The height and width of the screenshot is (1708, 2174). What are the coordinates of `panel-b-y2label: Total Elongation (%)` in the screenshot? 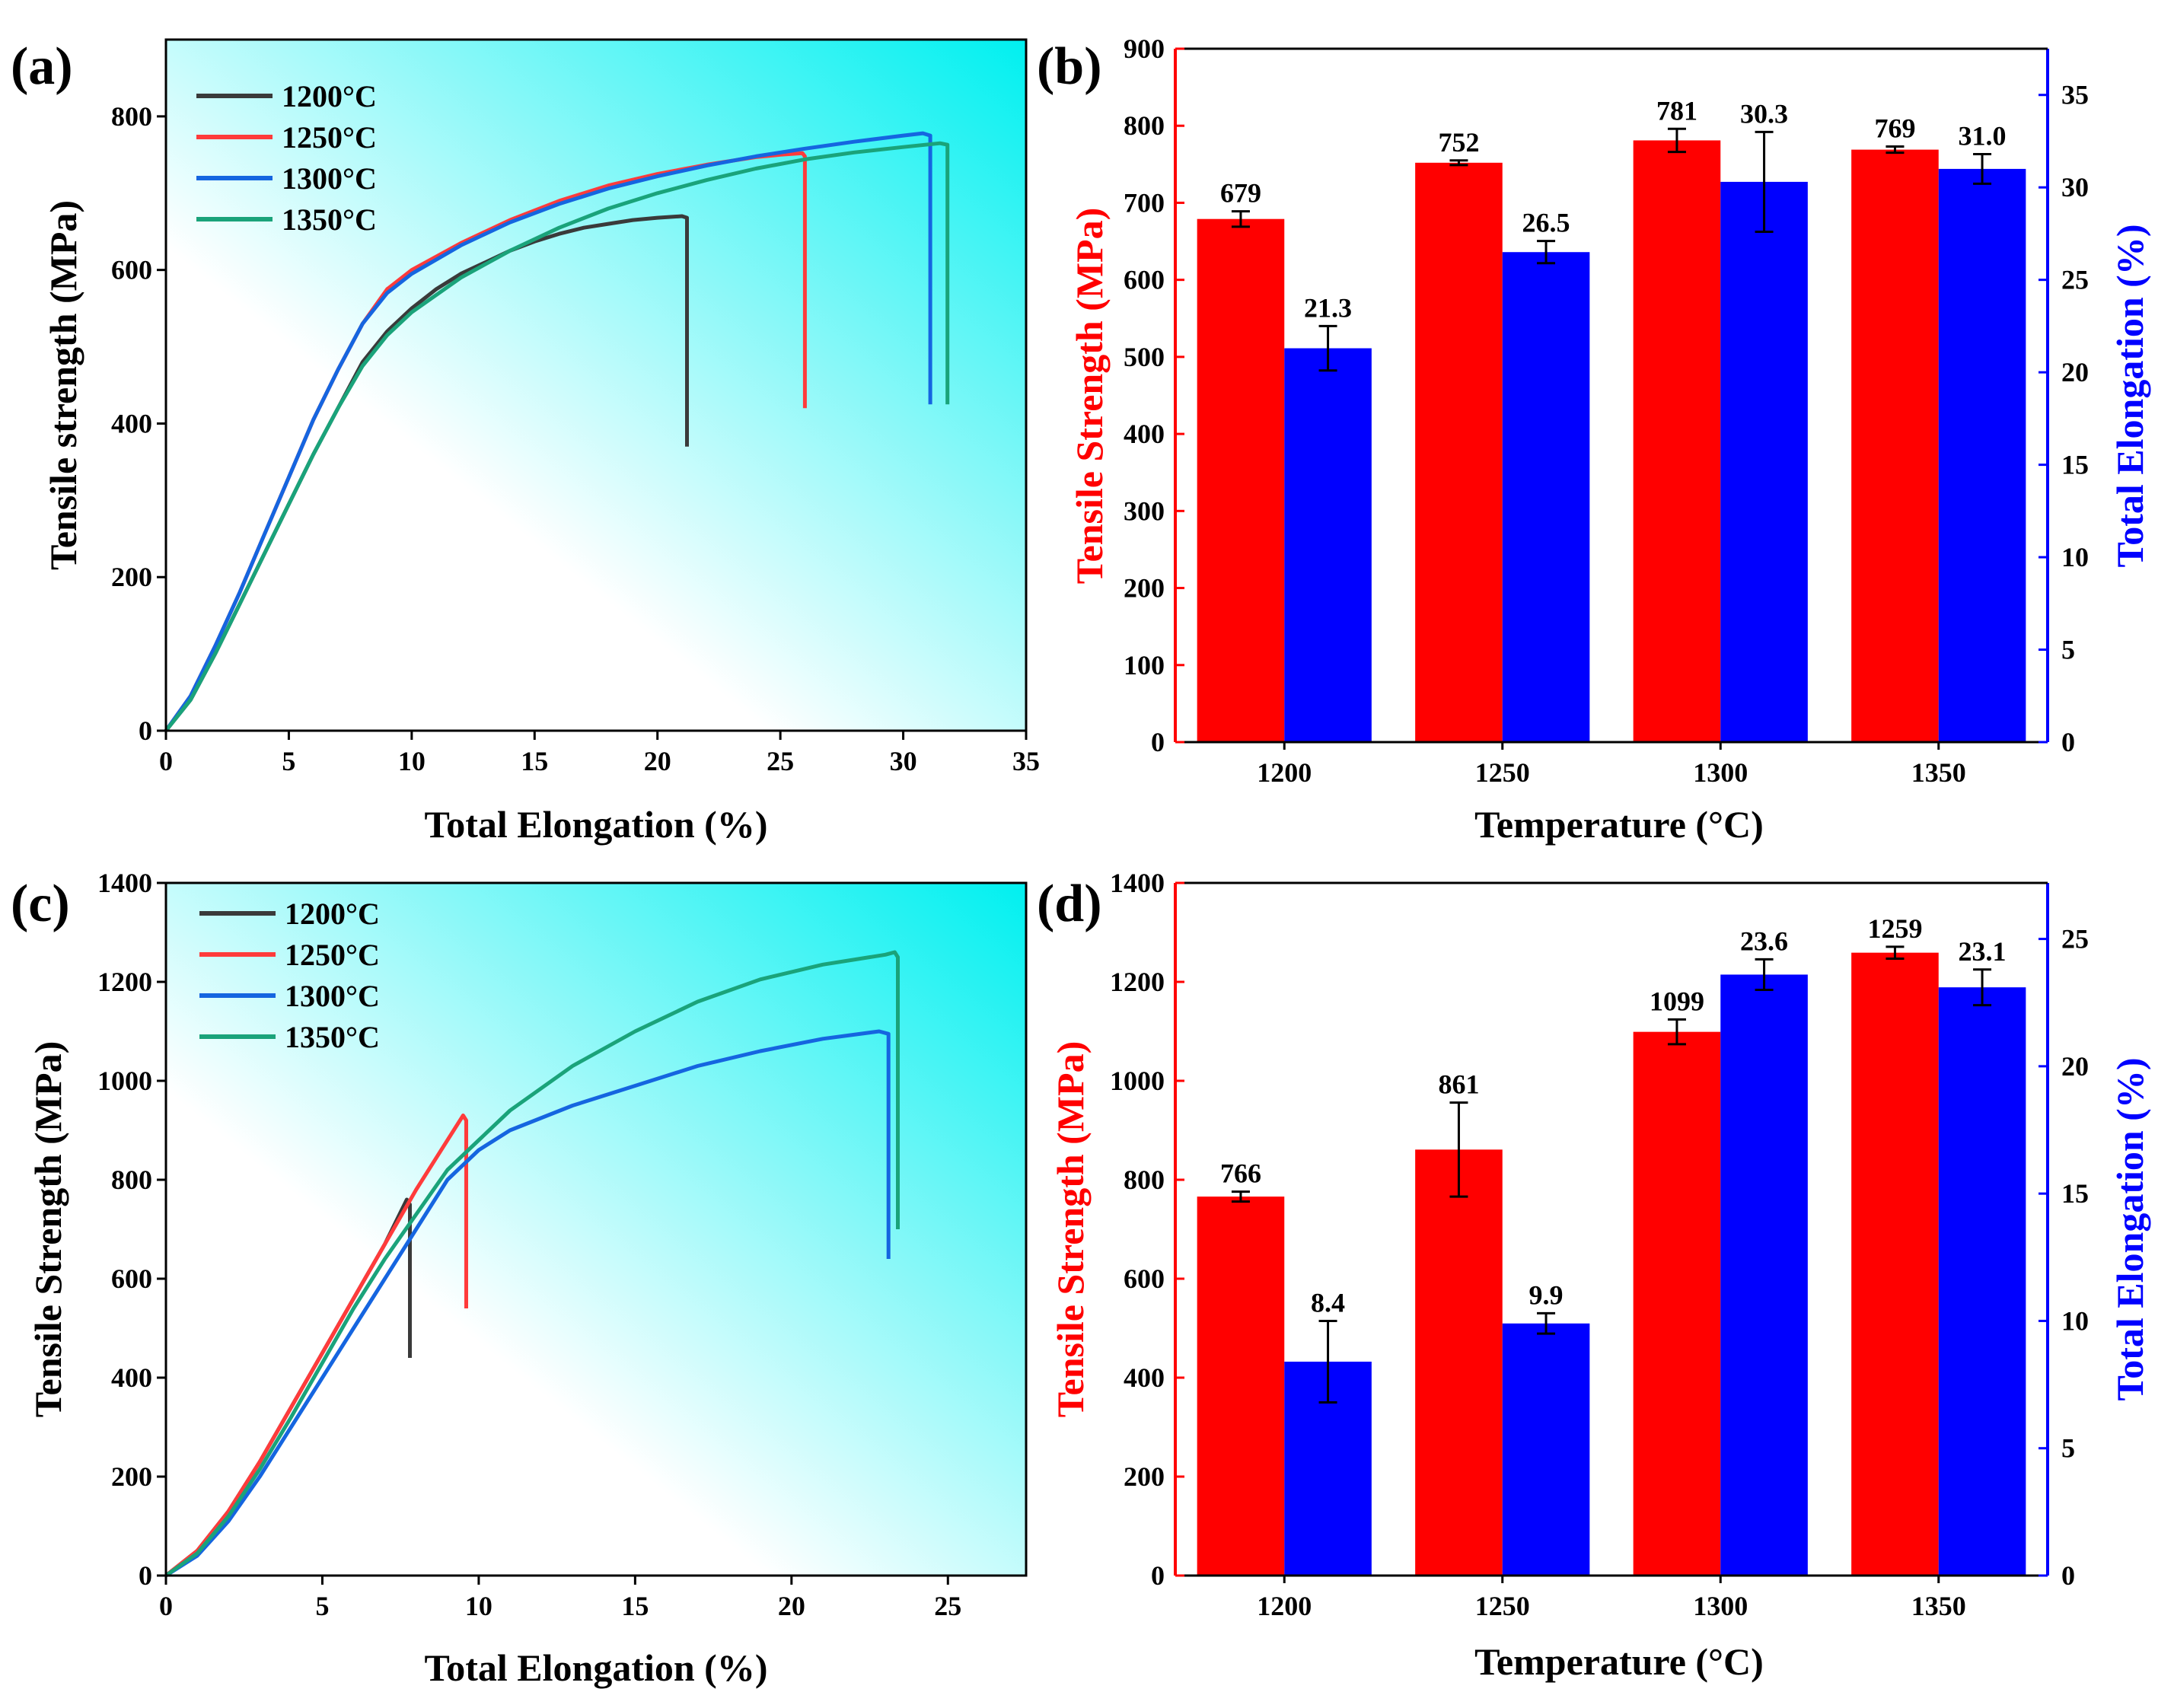 It's located at (2130, 395).